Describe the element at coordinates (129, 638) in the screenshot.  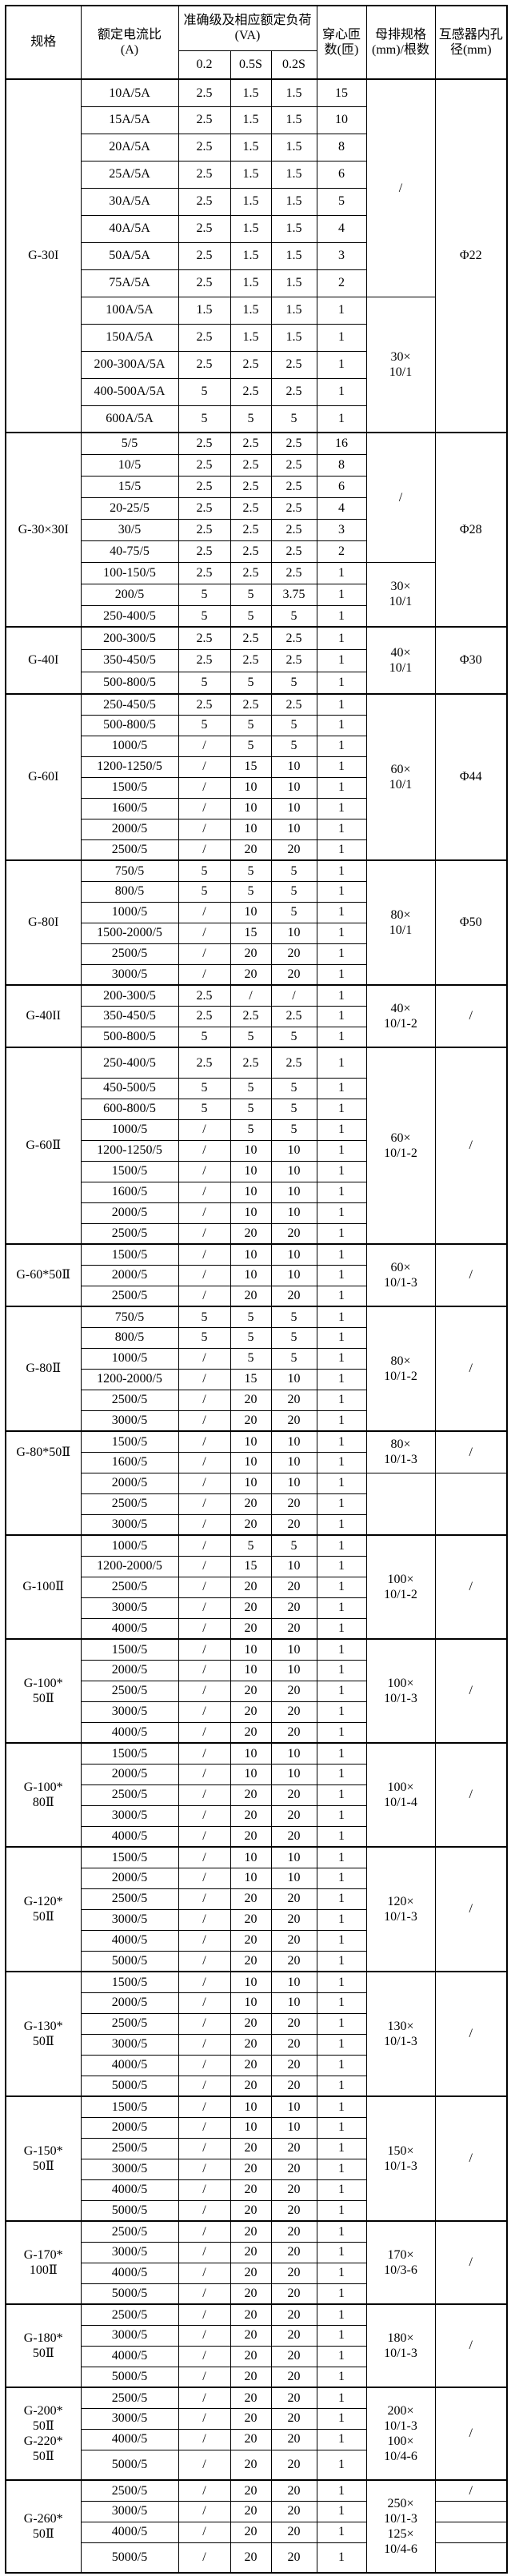
I see `ratio-cell: 200-300/5` at that location.